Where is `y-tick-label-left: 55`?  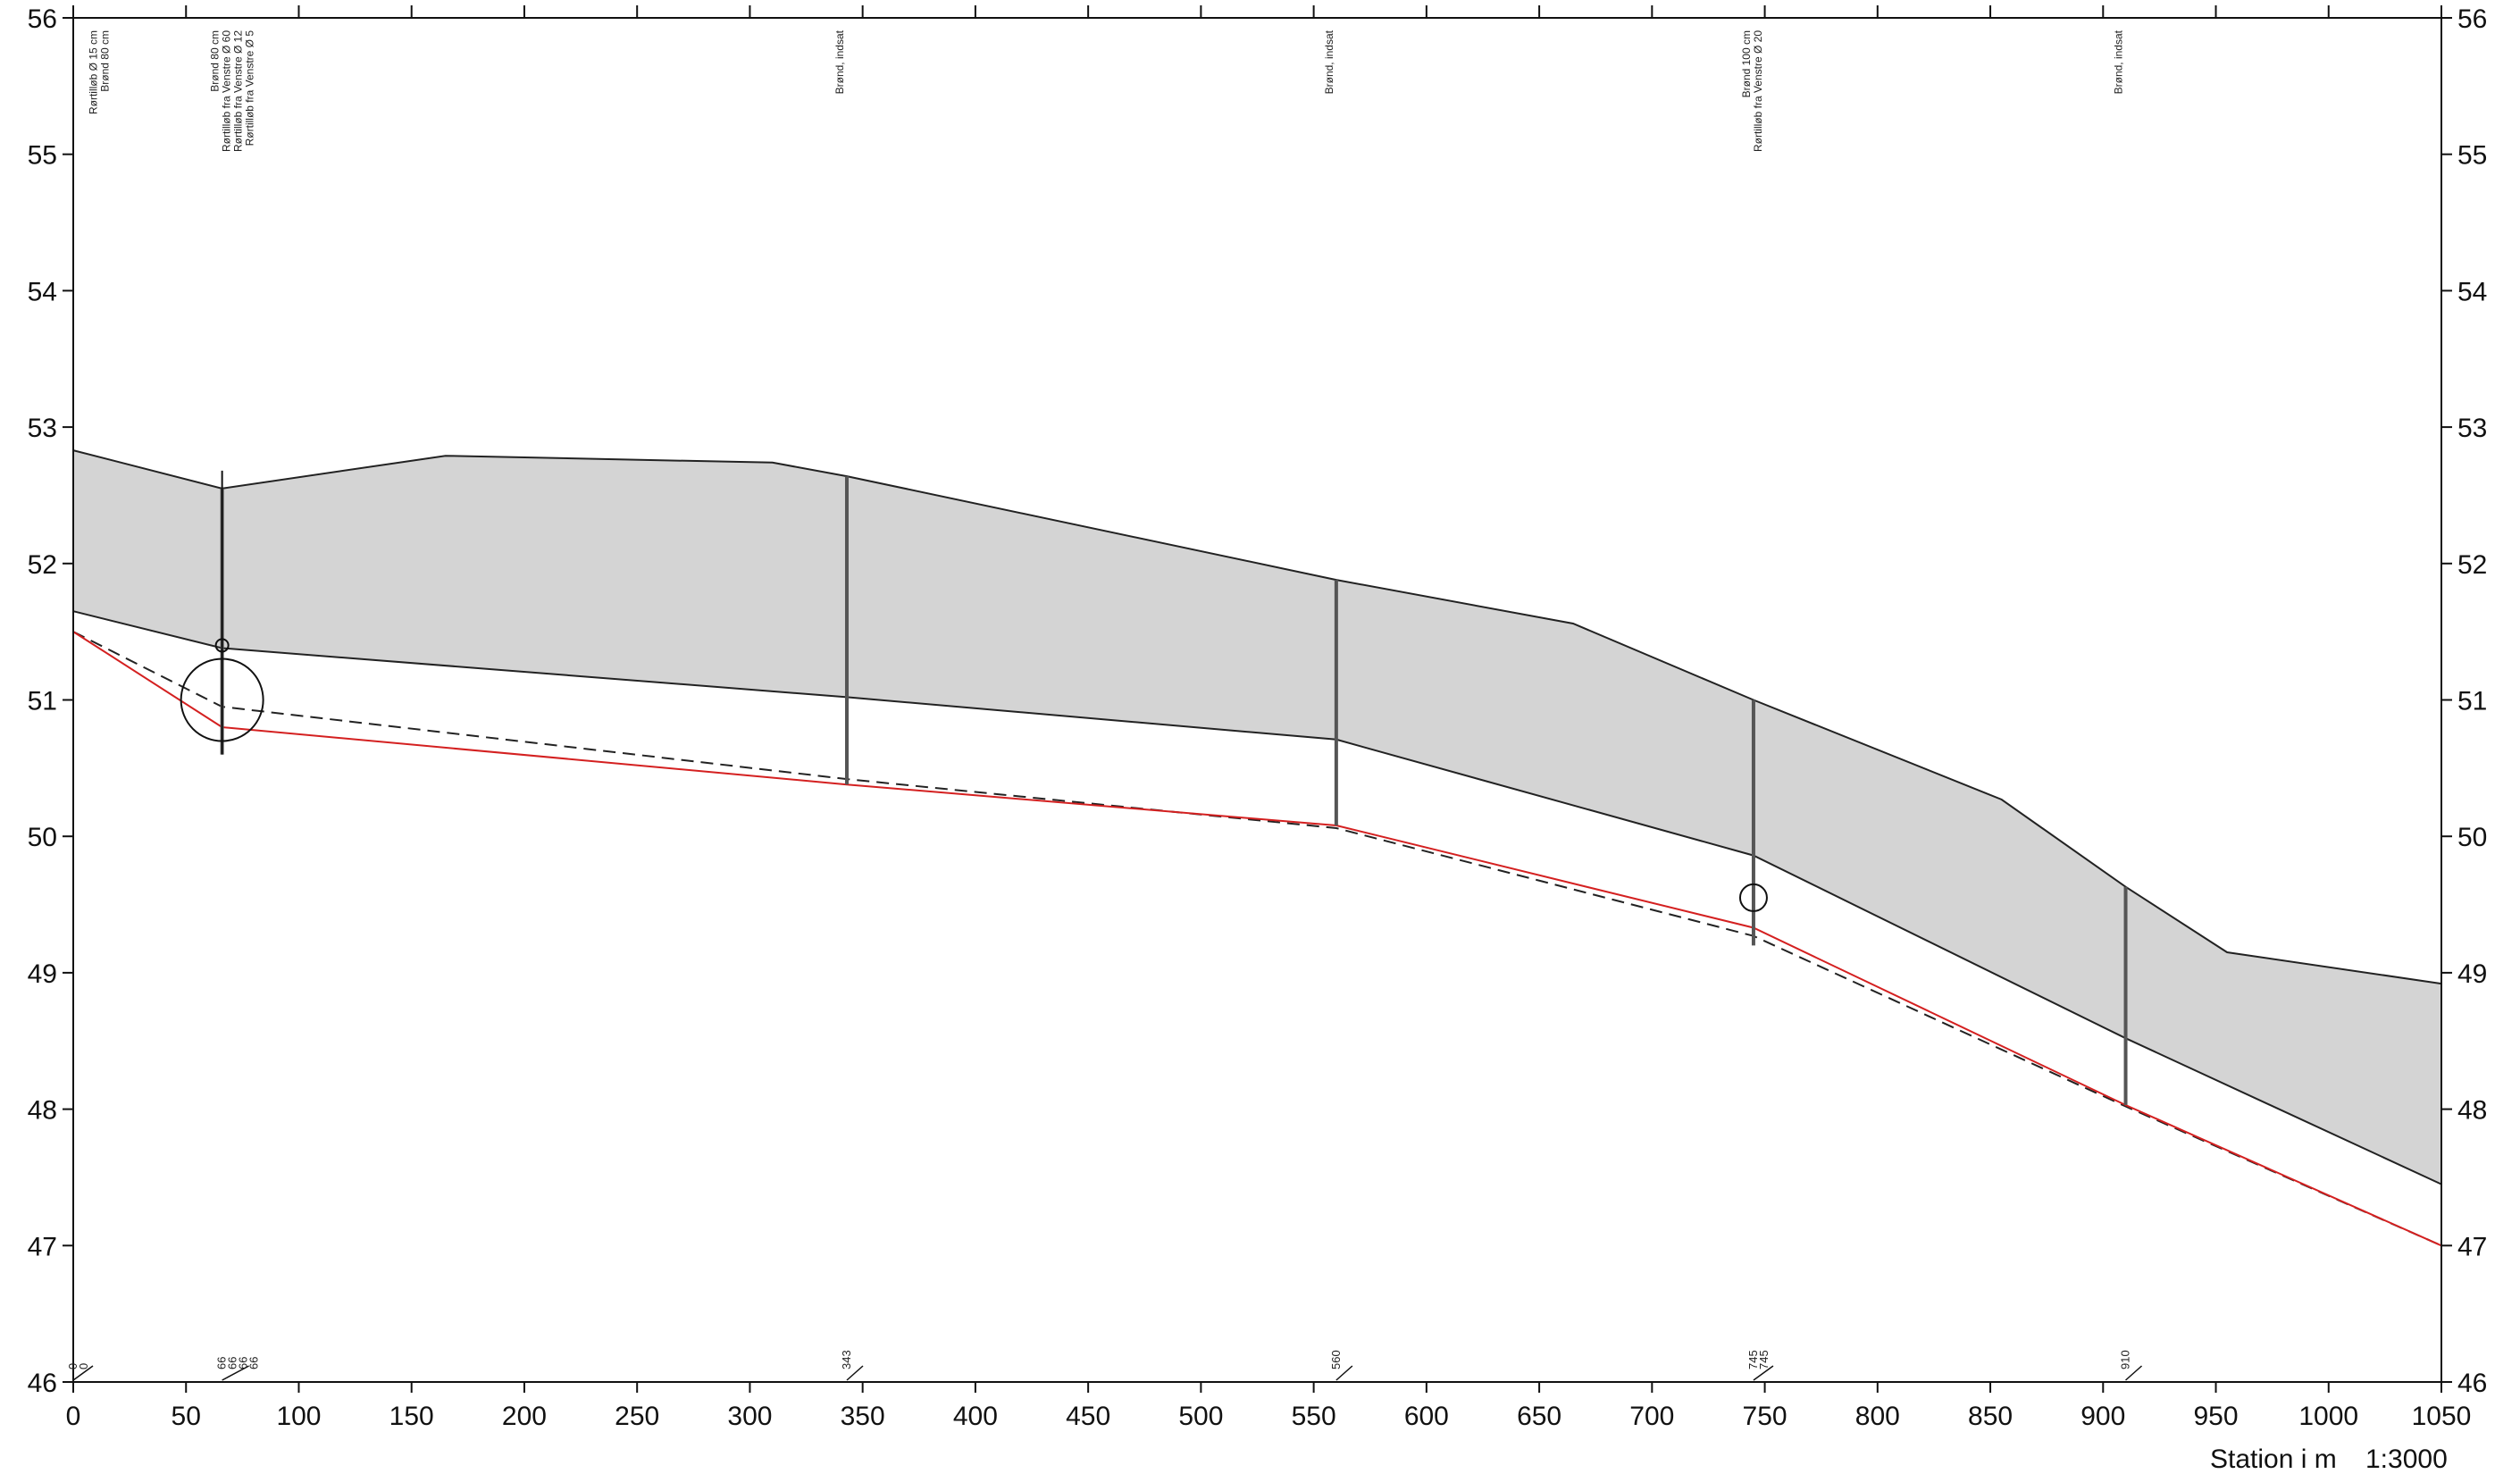 y-tick-label-left: 55 is located at coordinates (42, 156).